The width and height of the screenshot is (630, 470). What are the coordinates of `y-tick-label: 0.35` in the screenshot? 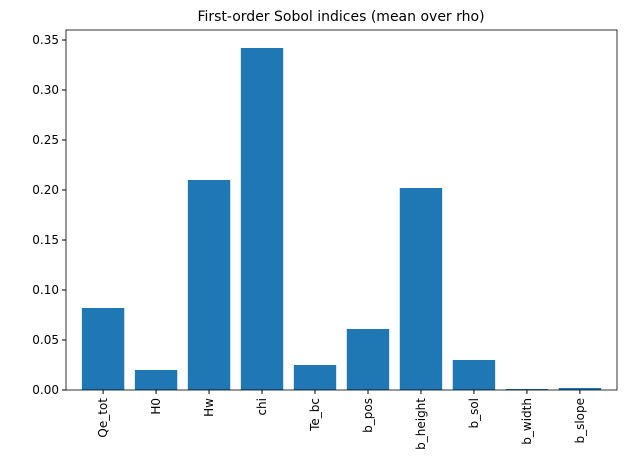 It's located at (45, 40).